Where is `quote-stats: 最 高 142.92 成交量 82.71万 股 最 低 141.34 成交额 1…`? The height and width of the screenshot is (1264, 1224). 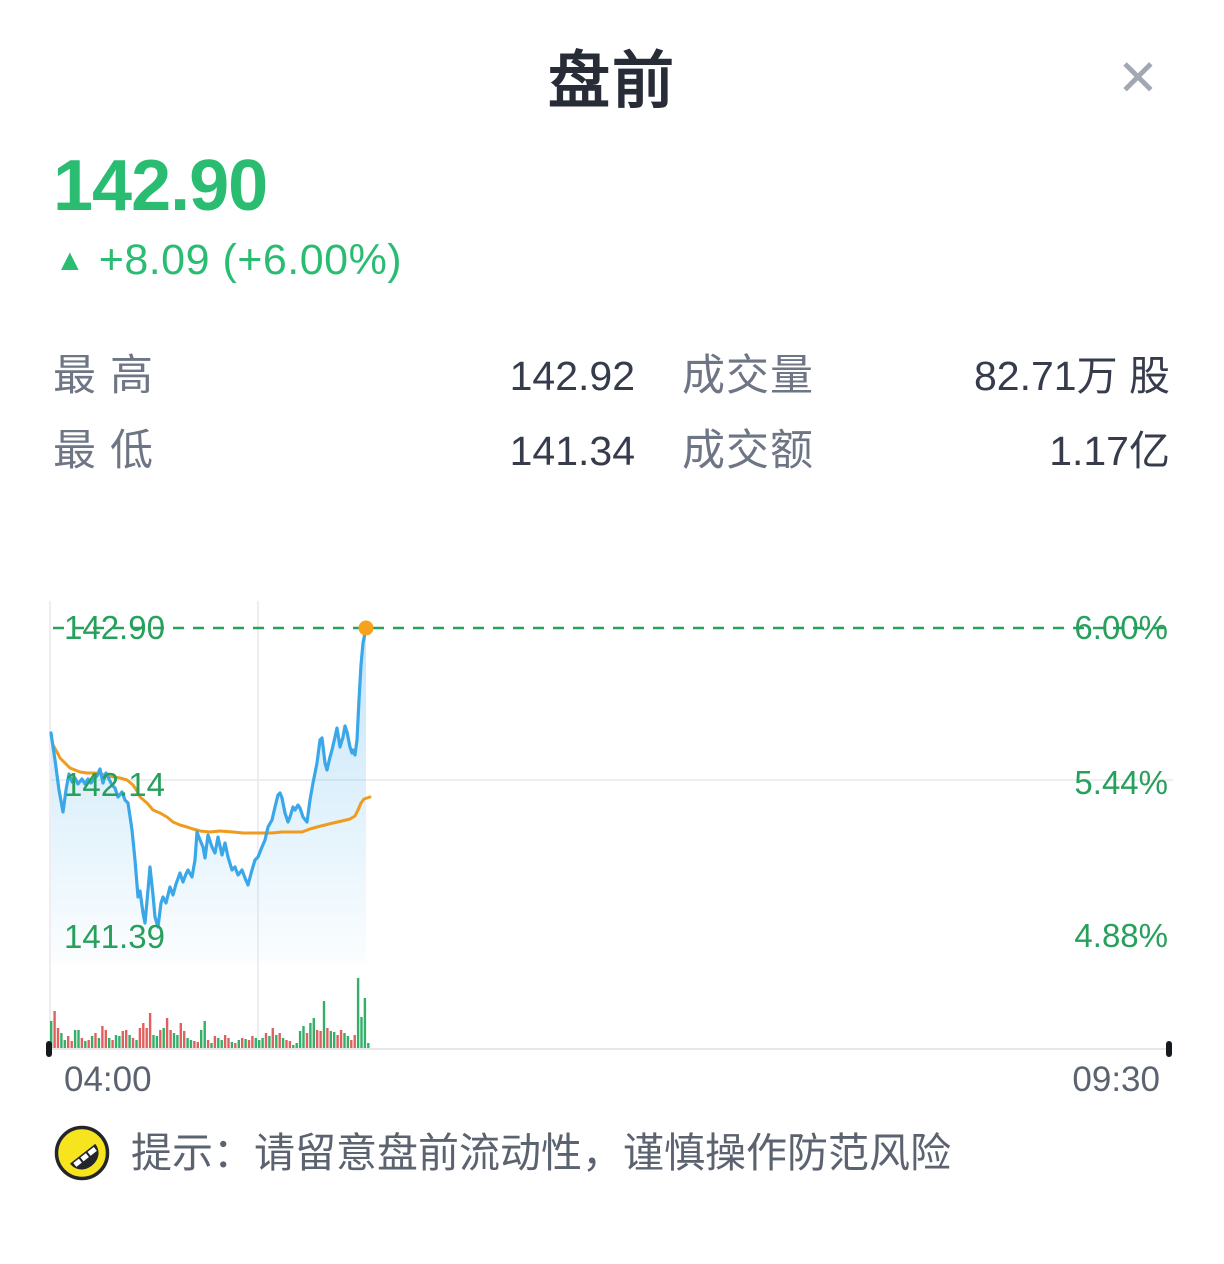
quote-stats: 最 高 142.92 成交量 82.71万 股 最 低 141.34 成交额 1… is located at coordinates (611, 416).